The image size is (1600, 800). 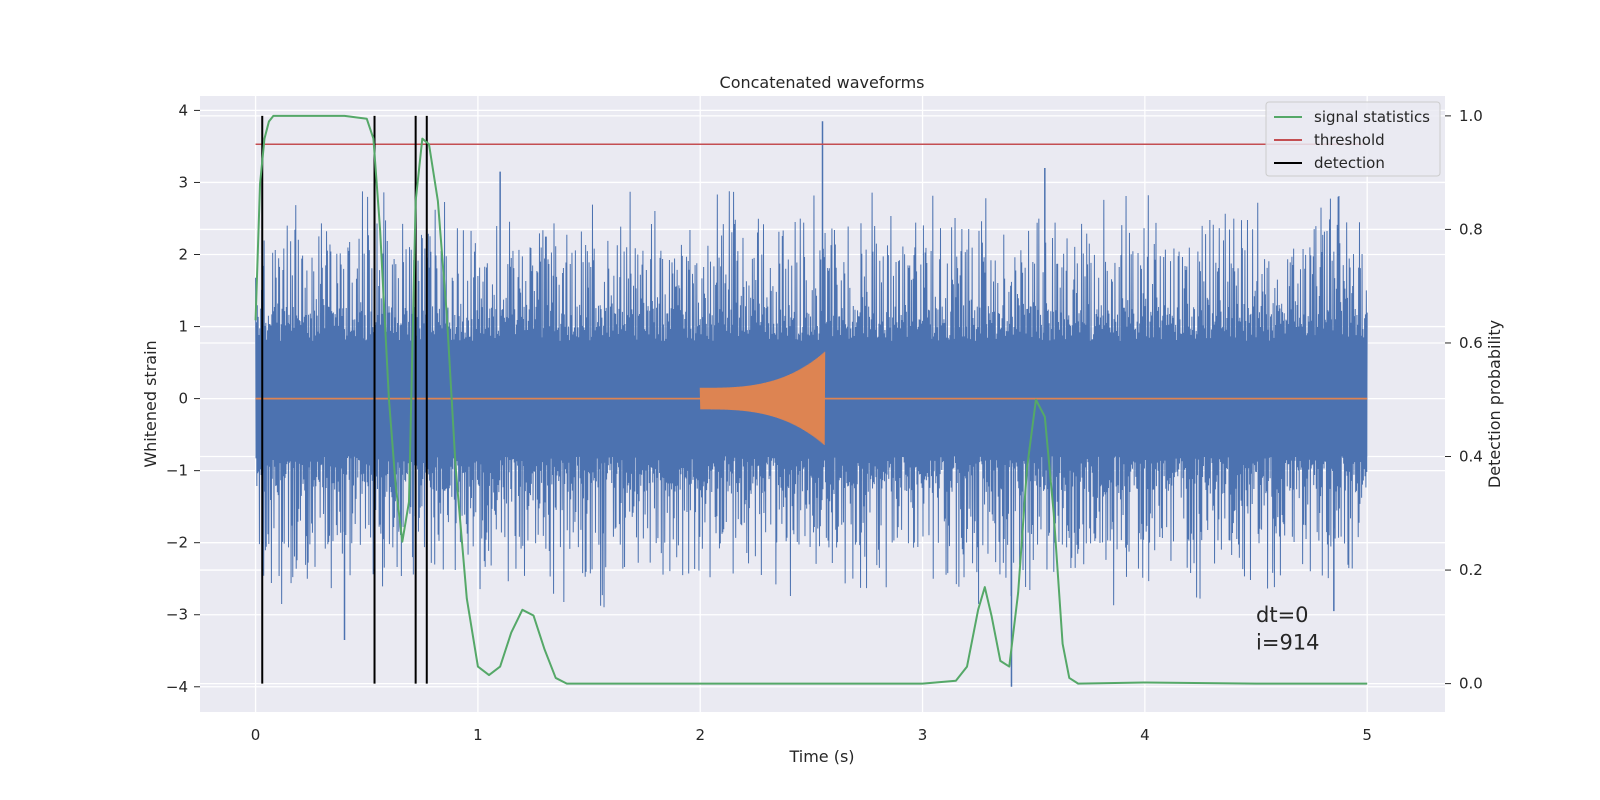 I want to click on detection-series, so click(x=344, y=399).